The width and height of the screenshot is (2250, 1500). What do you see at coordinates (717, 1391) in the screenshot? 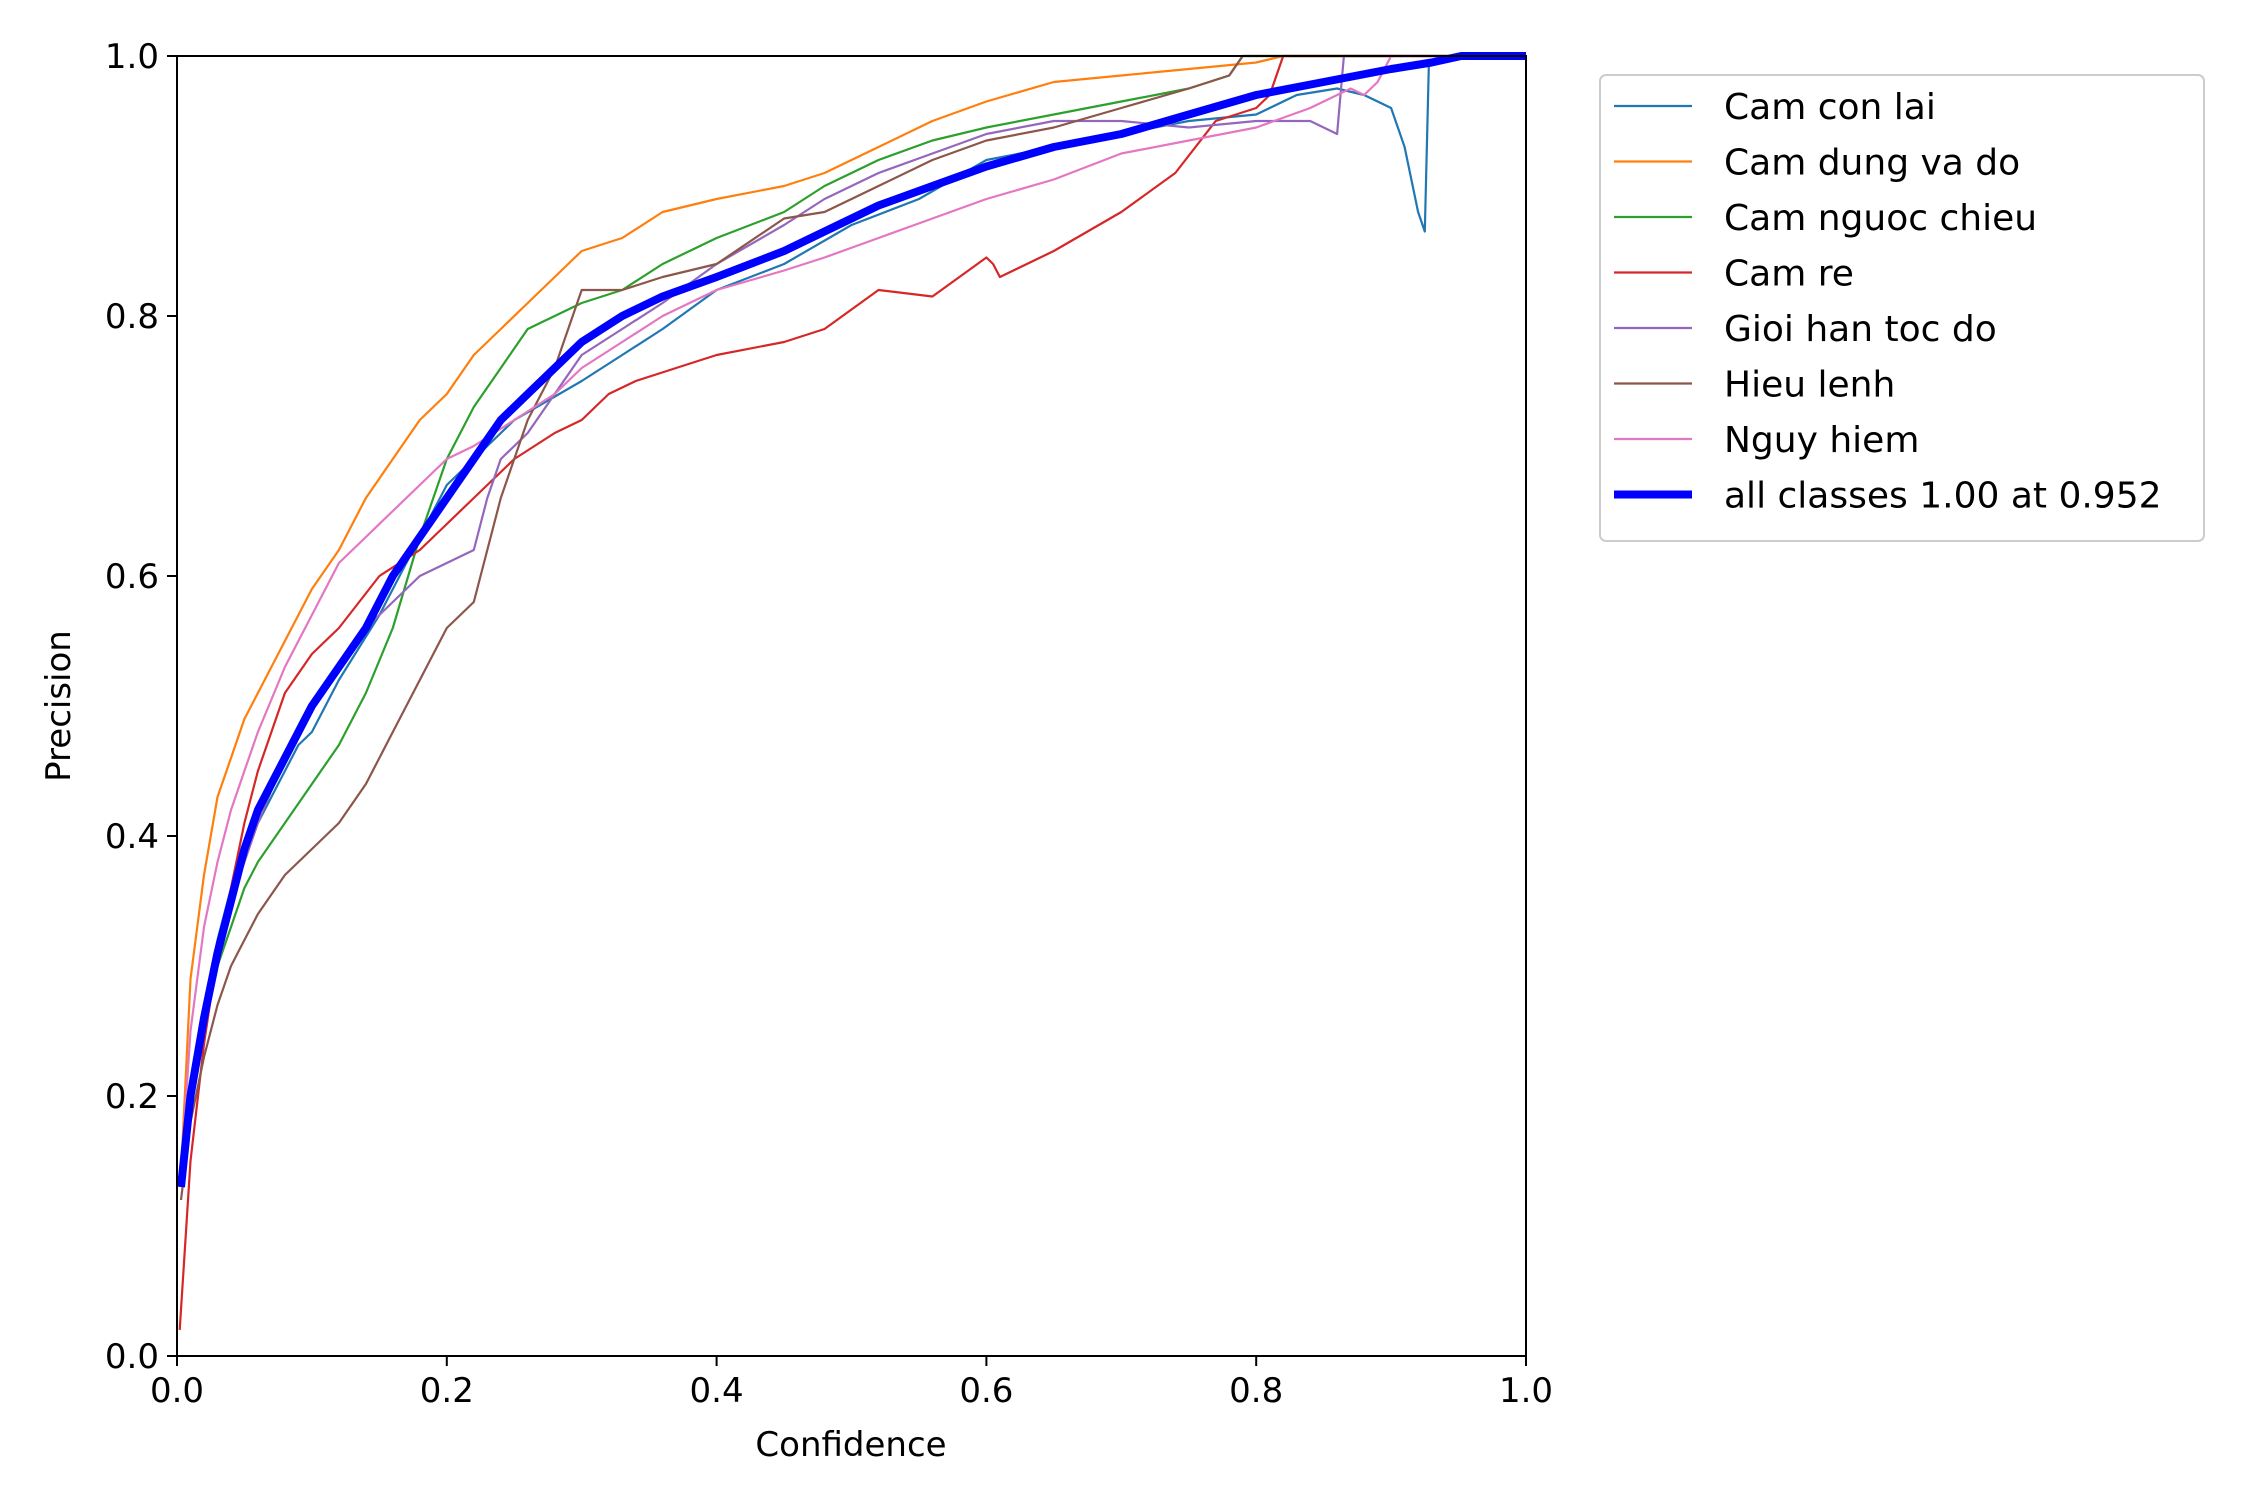
I see `x-tick-label: 0.4` at bounding box center [717, 1391].